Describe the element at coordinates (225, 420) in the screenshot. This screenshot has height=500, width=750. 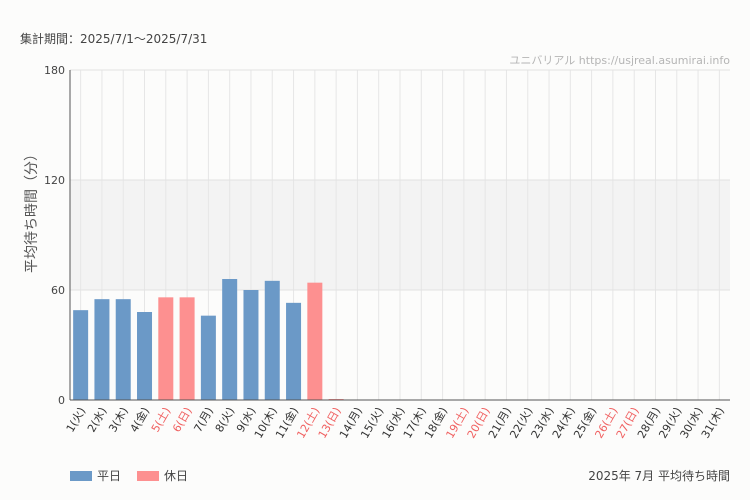
I see `x-tick-label: 8(火)` at that location.